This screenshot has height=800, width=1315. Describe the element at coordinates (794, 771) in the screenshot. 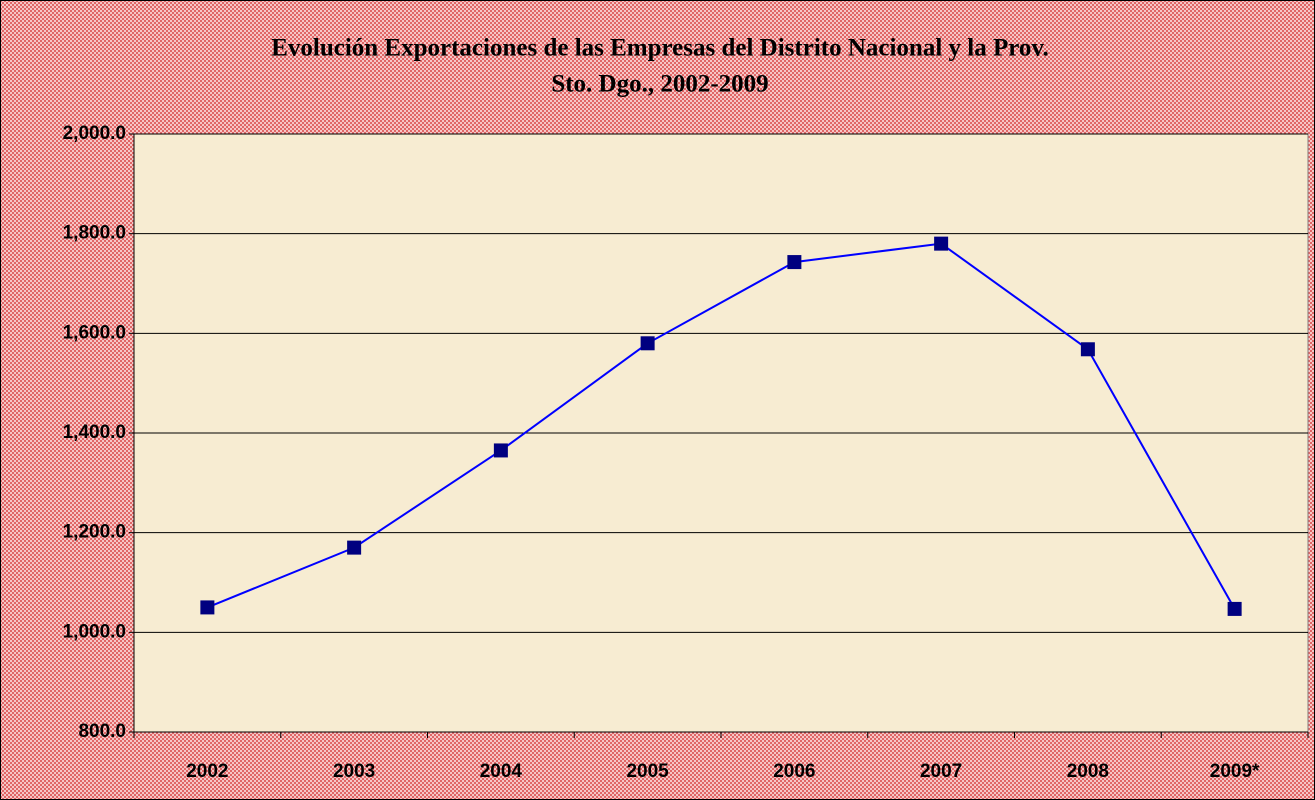

I see `x-tick-label: 2006` at that location.